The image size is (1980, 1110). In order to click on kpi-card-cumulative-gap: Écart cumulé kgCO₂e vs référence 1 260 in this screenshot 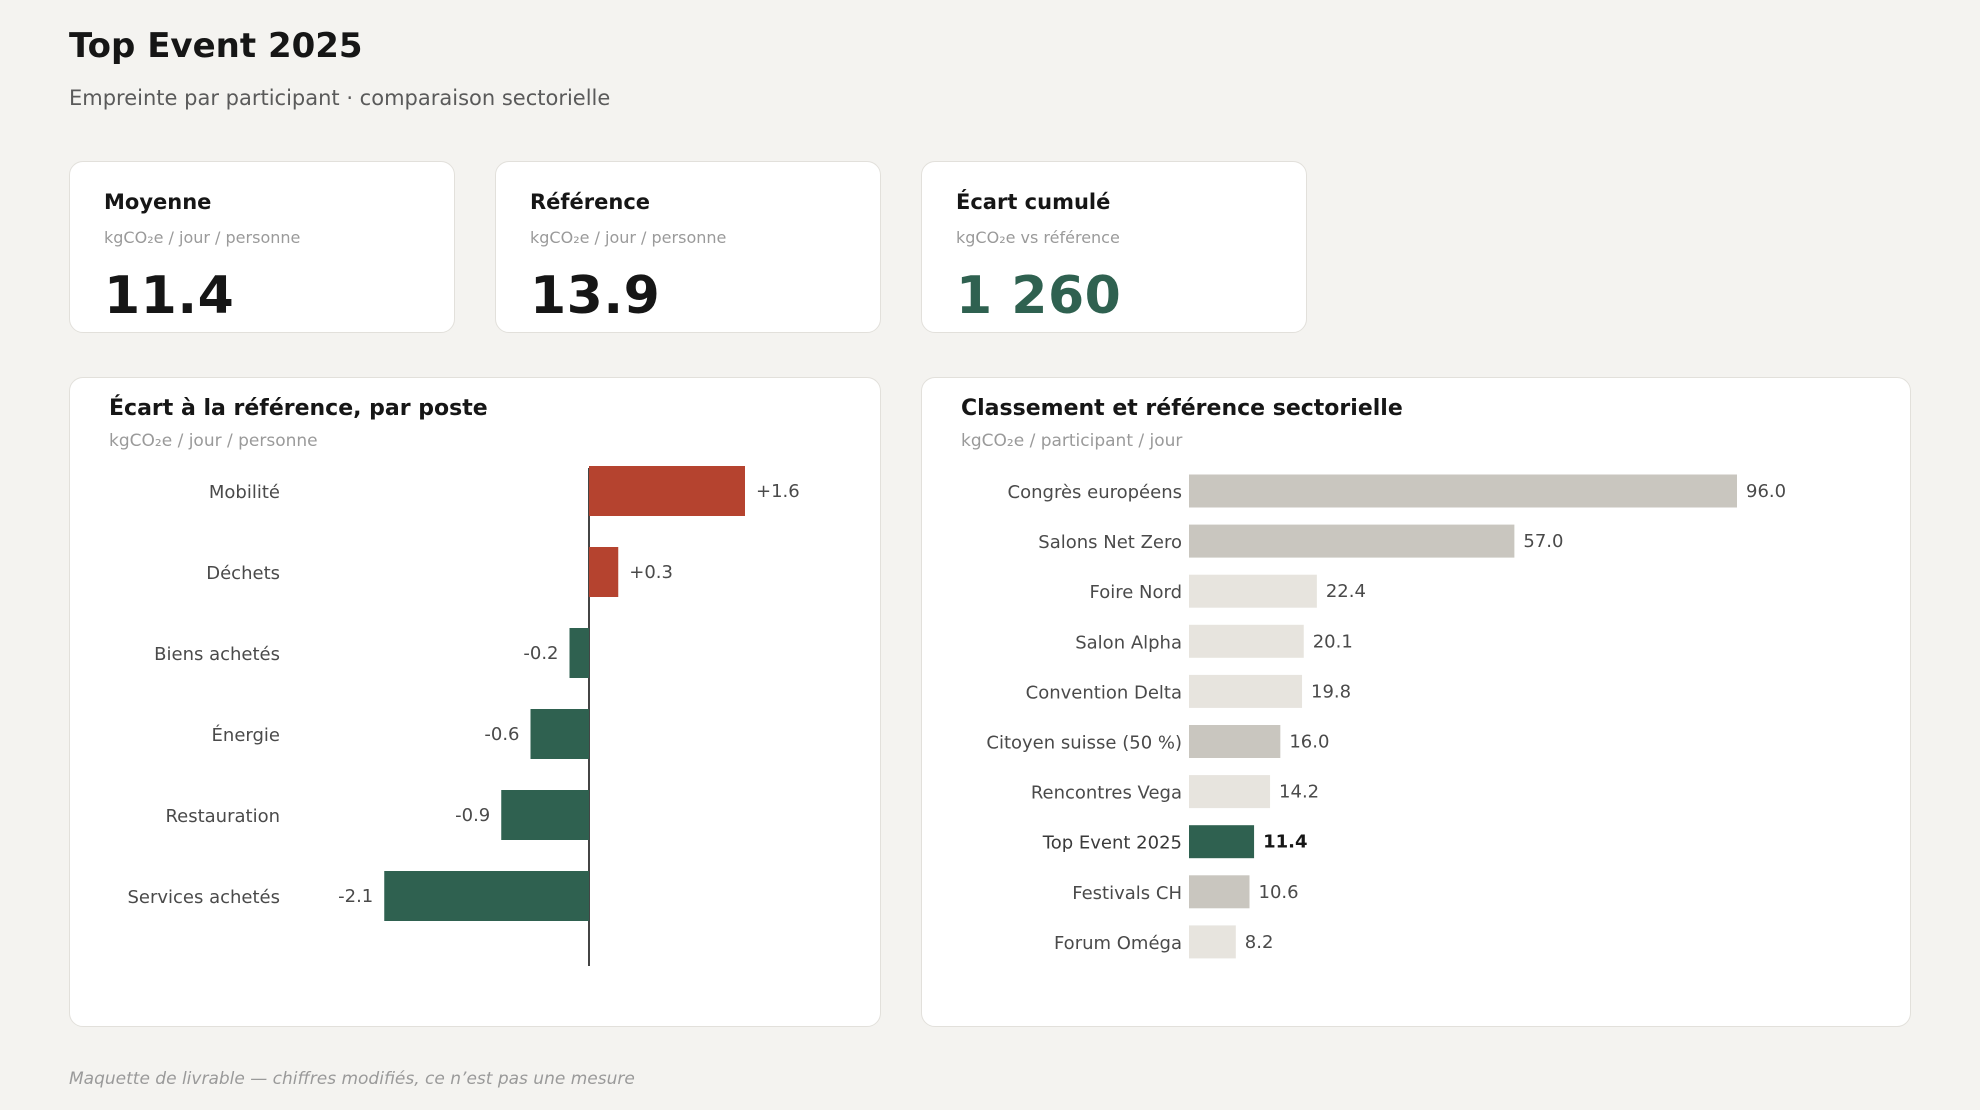, I will do `click(1114, 247)`.